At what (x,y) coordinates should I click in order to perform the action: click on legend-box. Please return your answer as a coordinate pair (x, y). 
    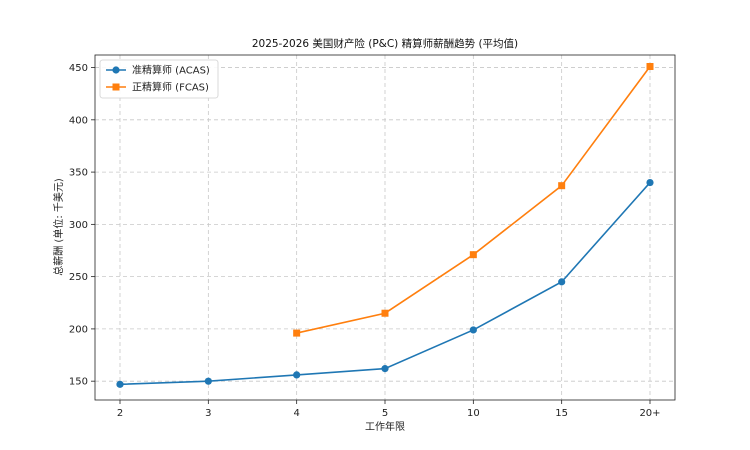
    Looking at the image, I should click on (159, 79).